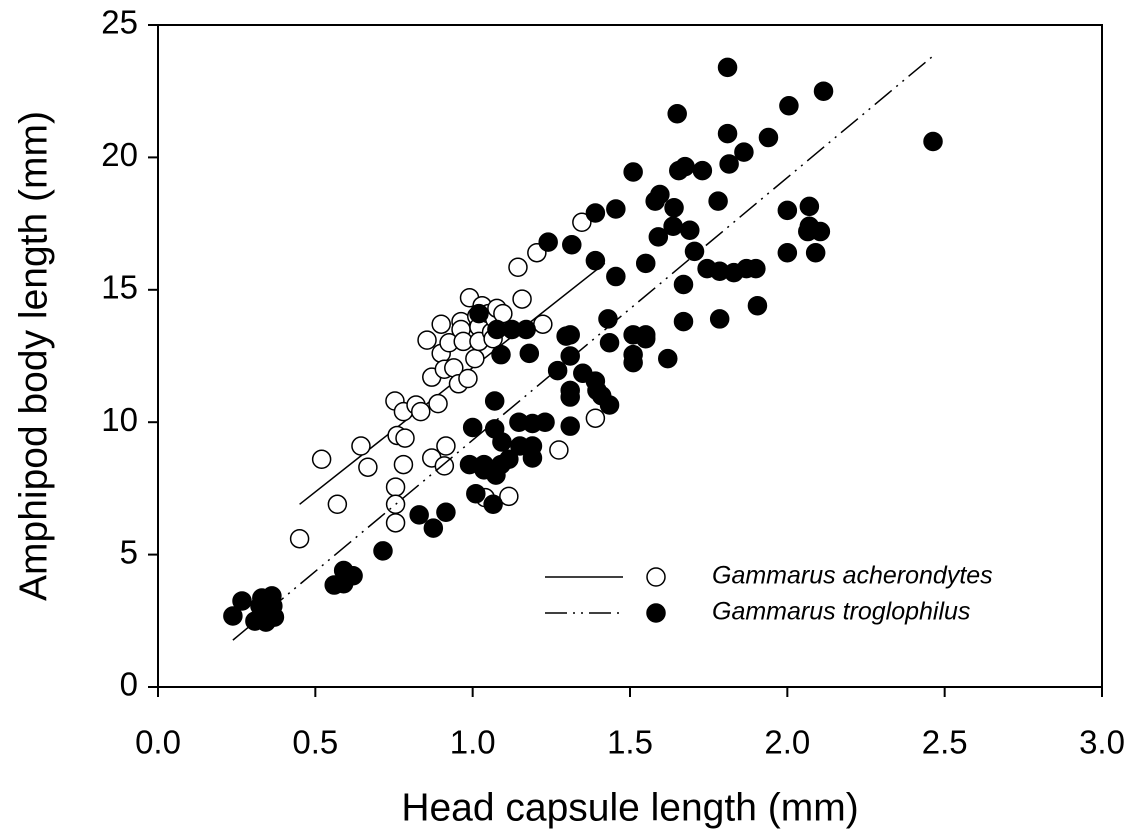 This screenshot has width=1137, height=840. What do you see at coordinates (315, 742) in the screenshot?
I see `x-tick-label: 0.5` at bounding box center [315, 742].